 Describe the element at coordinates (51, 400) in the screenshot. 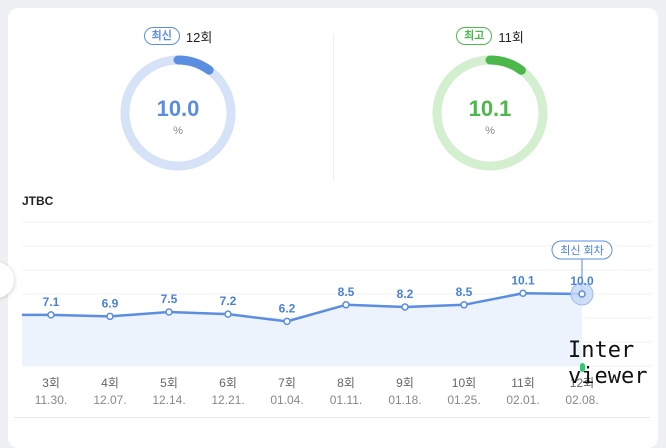

I see `x-tick-date: 11.30.` at that location.